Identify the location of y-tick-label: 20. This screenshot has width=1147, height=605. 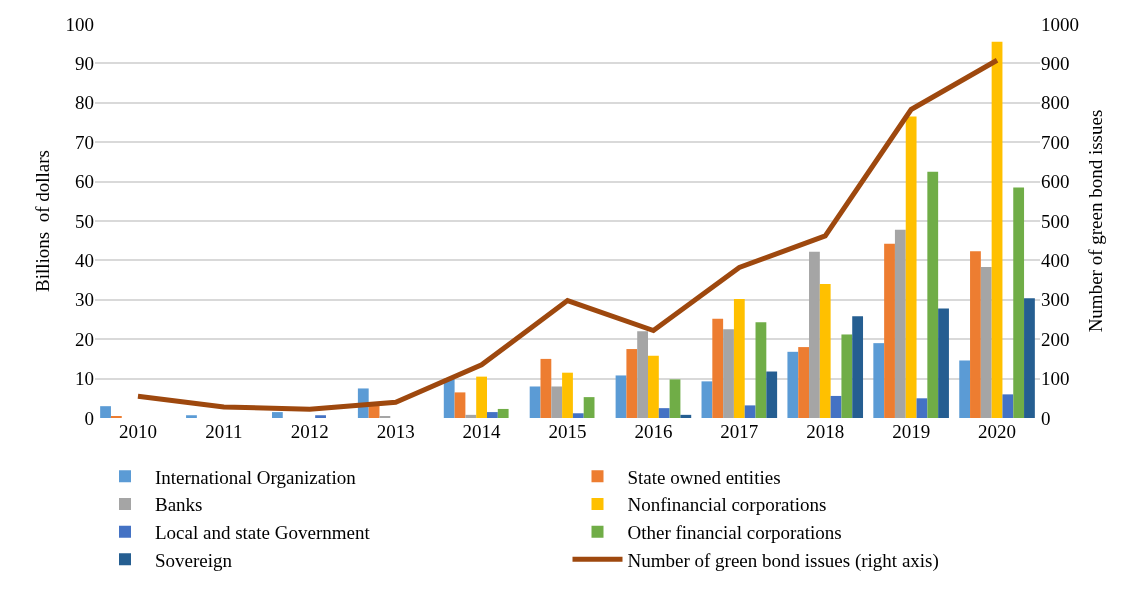
(84, 339).